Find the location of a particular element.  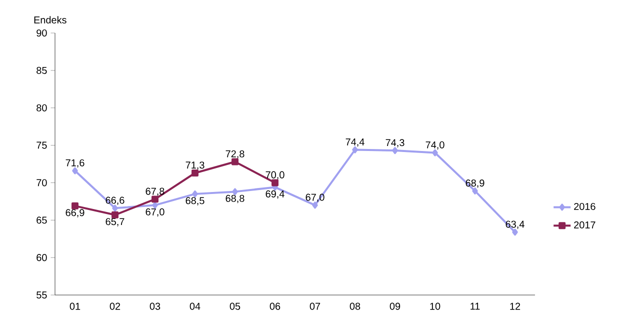

x-tick-label: 12 is located at coordinates (515, 306).